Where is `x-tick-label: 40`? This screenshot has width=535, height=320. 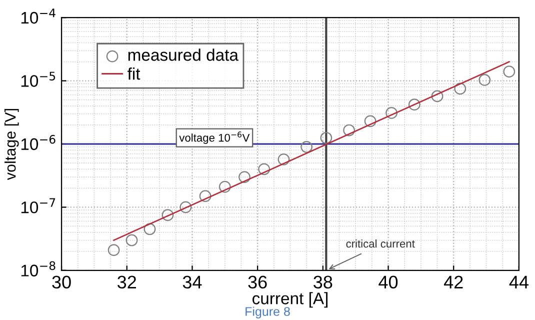 x-tick-label: 40 is located at coordinates (388, 282).